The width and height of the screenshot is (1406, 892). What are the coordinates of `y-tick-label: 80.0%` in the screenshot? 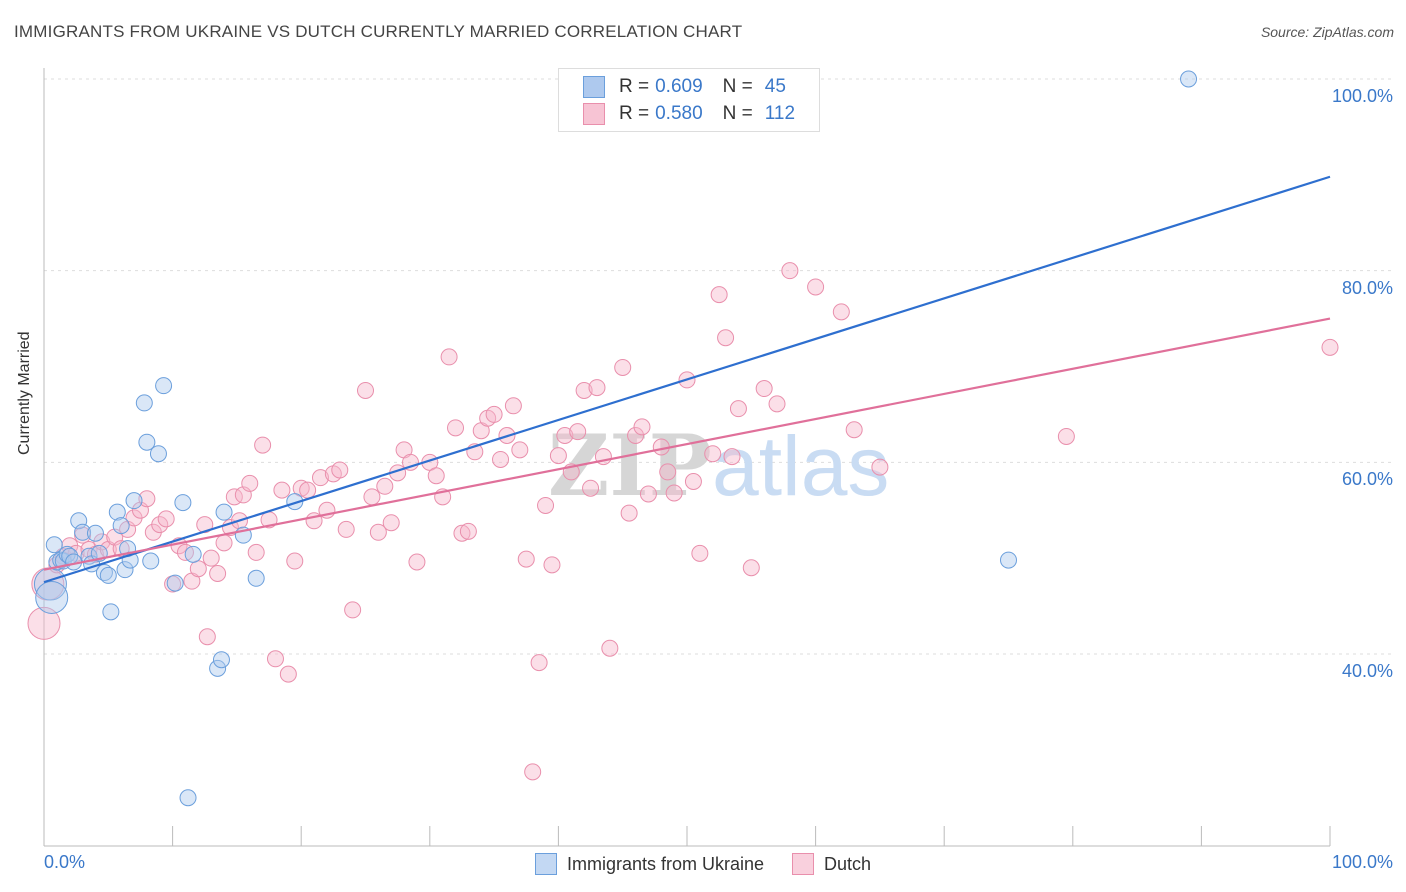 It's located at (1367, 287).